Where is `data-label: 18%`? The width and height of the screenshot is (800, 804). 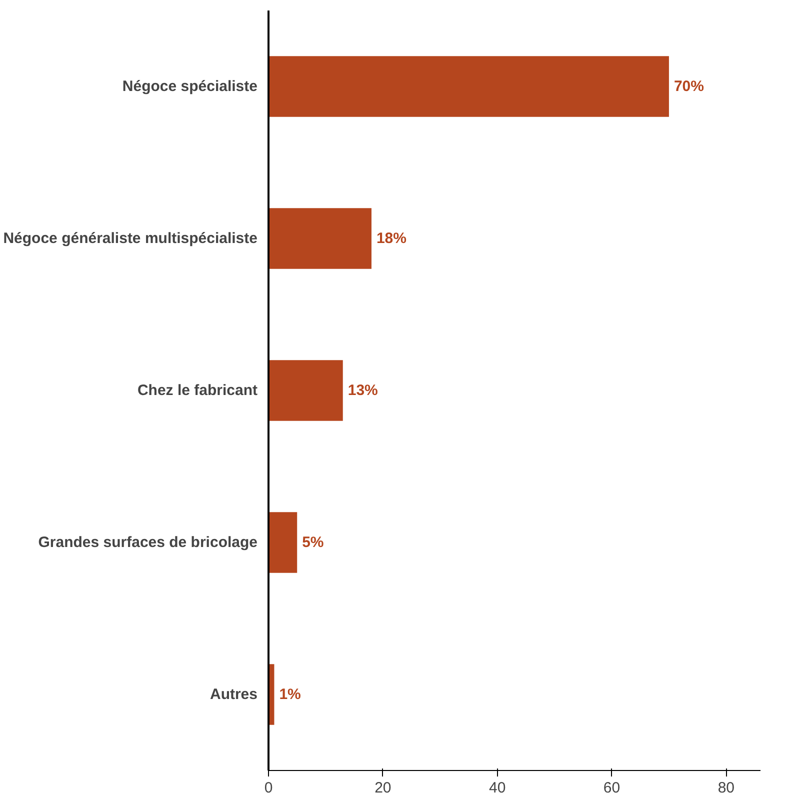 data-label: 18% is located at coordinates (391, 238).